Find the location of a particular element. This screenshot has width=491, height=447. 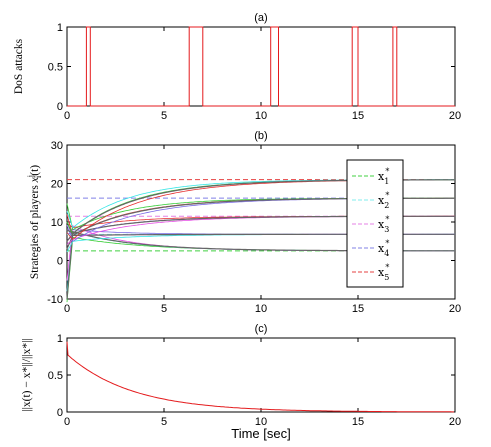

panel-c-frame is located at coordinates (261, 375).